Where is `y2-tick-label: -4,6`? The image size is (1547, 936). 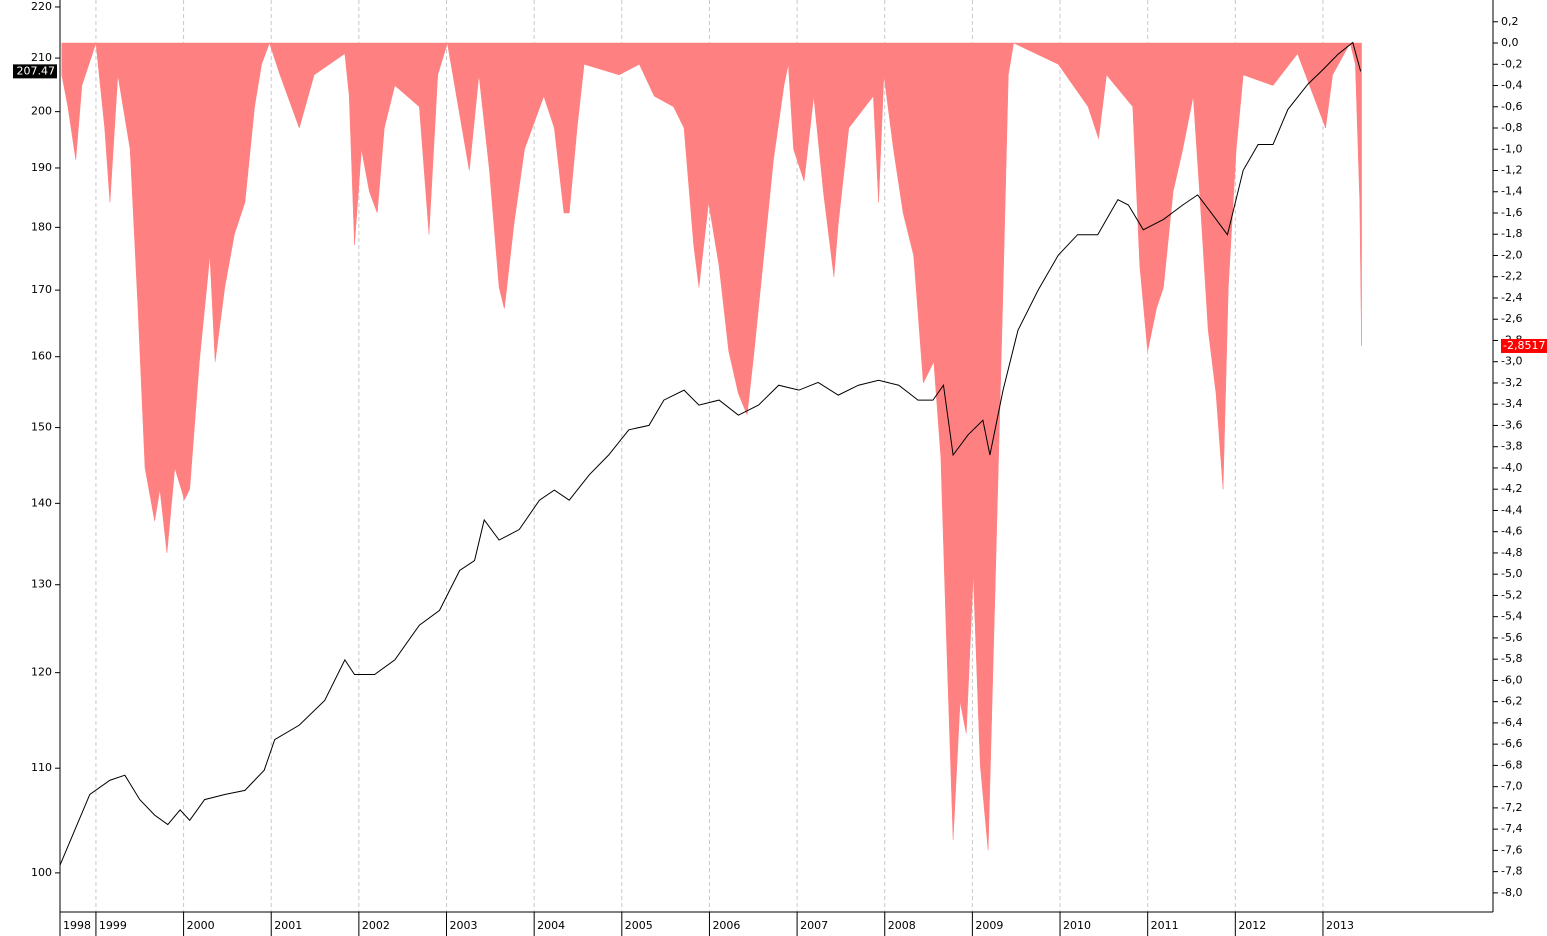
y2-tick-label: -4,6 is located at coordinates (1511, 531).